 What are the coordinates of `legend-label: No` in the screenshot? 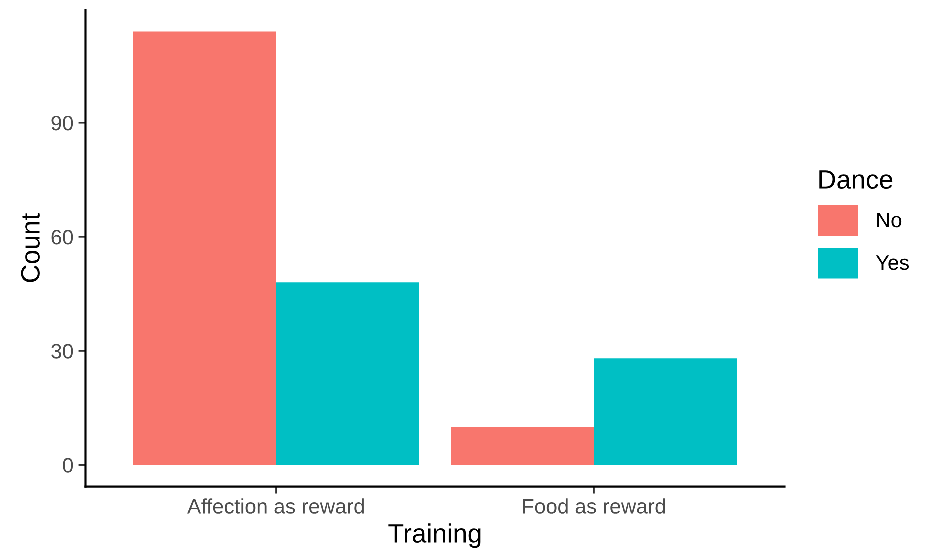 It's located at (890, 220).